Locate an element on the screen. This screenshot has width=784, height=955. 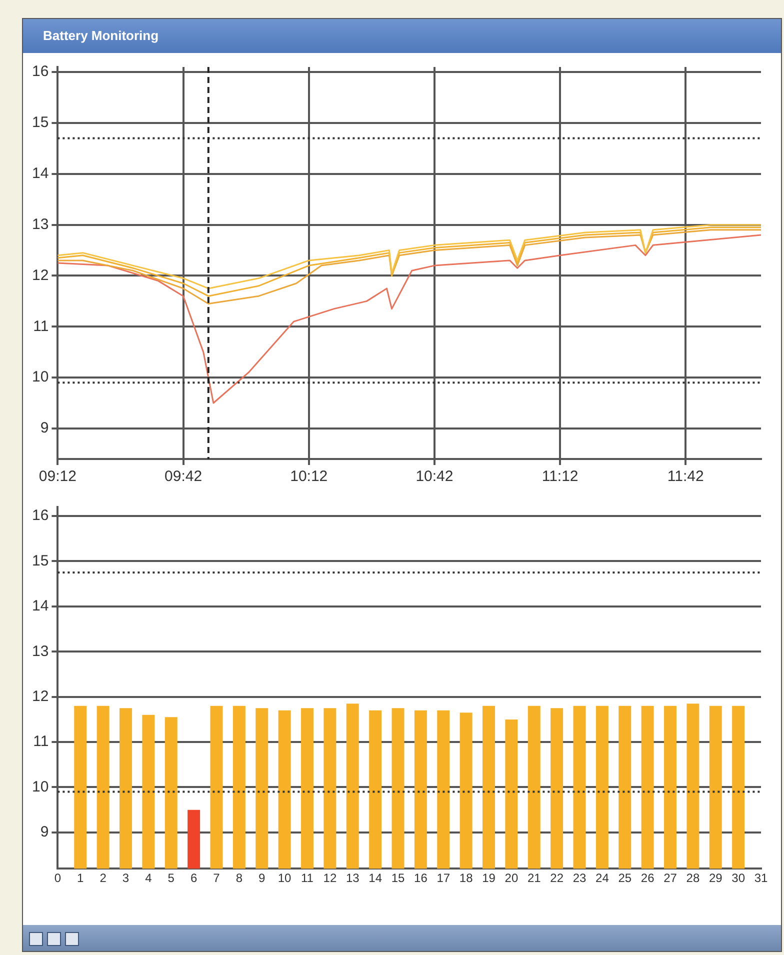
x-tick-label: 21 is located at coordinates (534, 878).